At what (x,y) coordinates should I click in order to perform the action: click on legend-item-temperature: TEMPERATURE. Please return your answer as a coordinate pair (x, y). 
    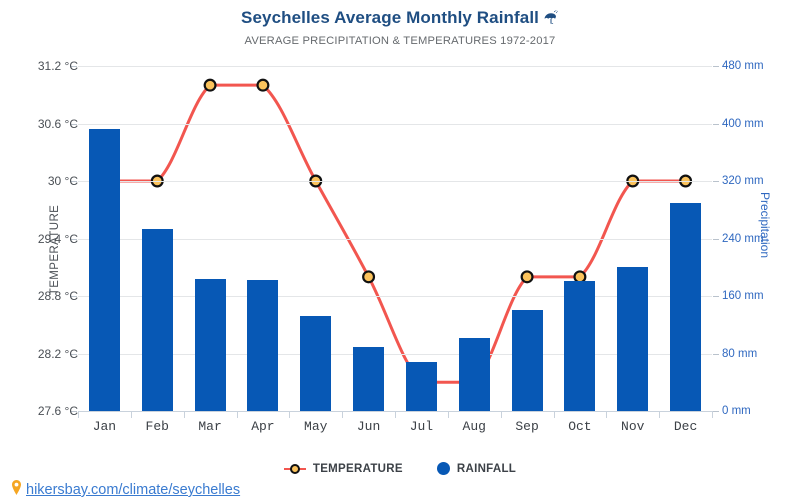
    Looking at the image, I should click on (343, 468).